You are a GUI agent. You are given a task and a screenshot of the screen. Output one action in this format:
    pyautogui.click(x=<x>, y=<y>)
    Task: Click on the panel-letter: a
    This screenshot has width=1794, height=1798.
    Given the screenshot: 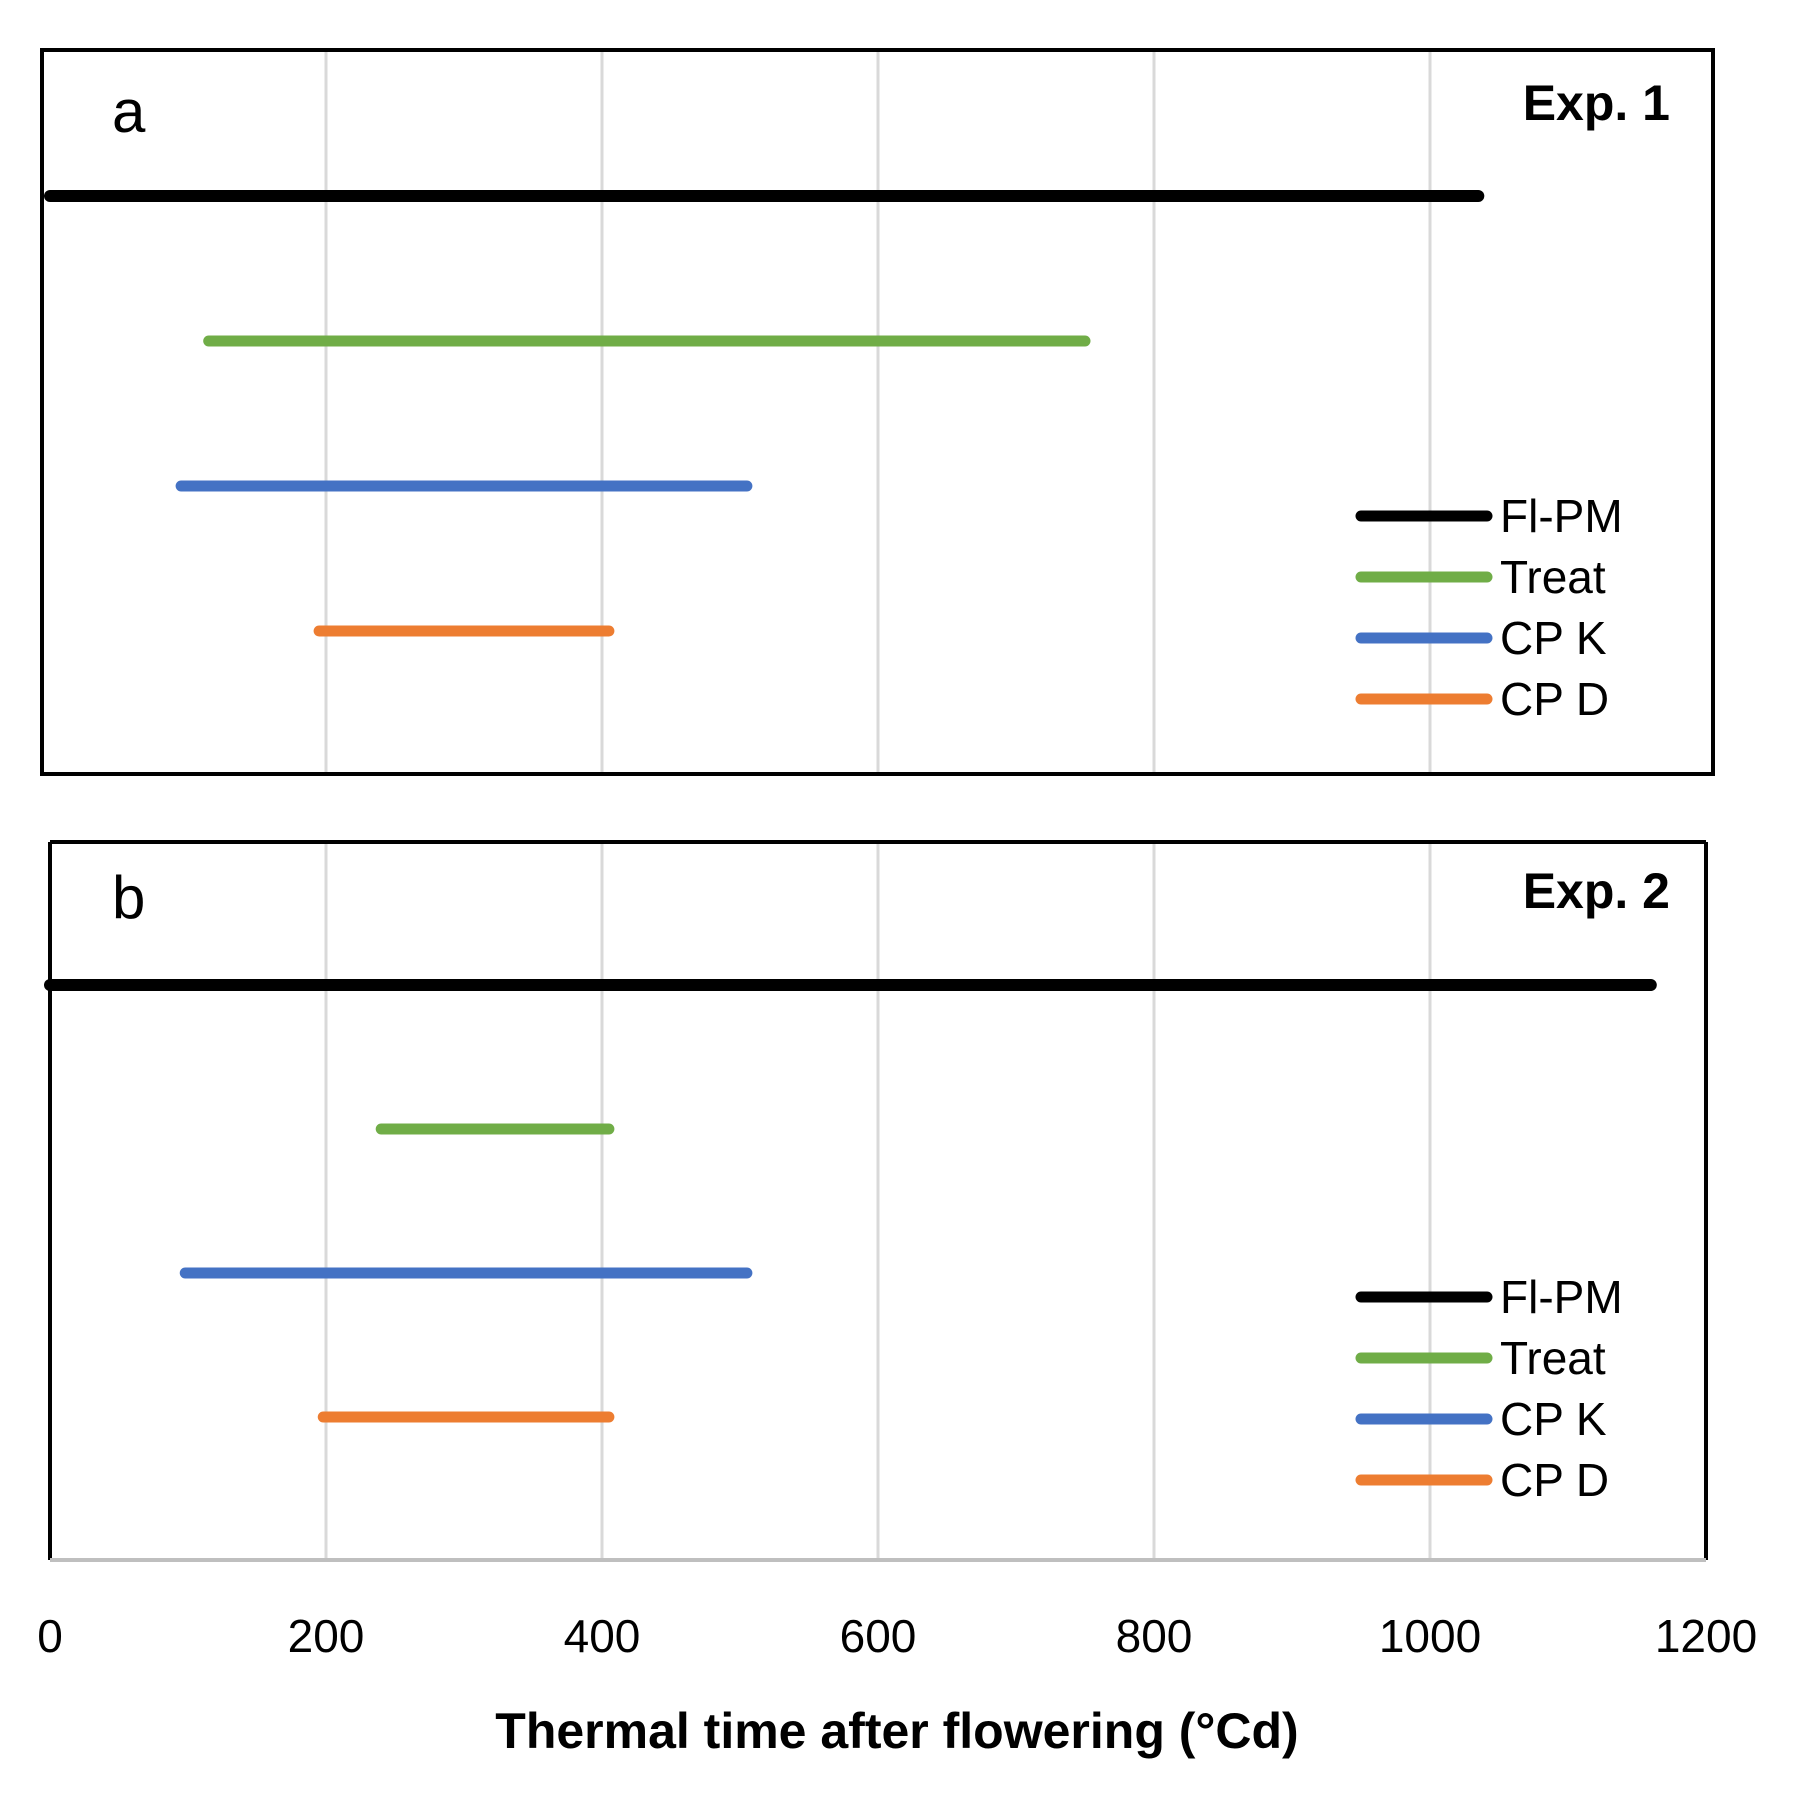 What is the action you would take?
    pyautogui.click(x=129, y=111)
    